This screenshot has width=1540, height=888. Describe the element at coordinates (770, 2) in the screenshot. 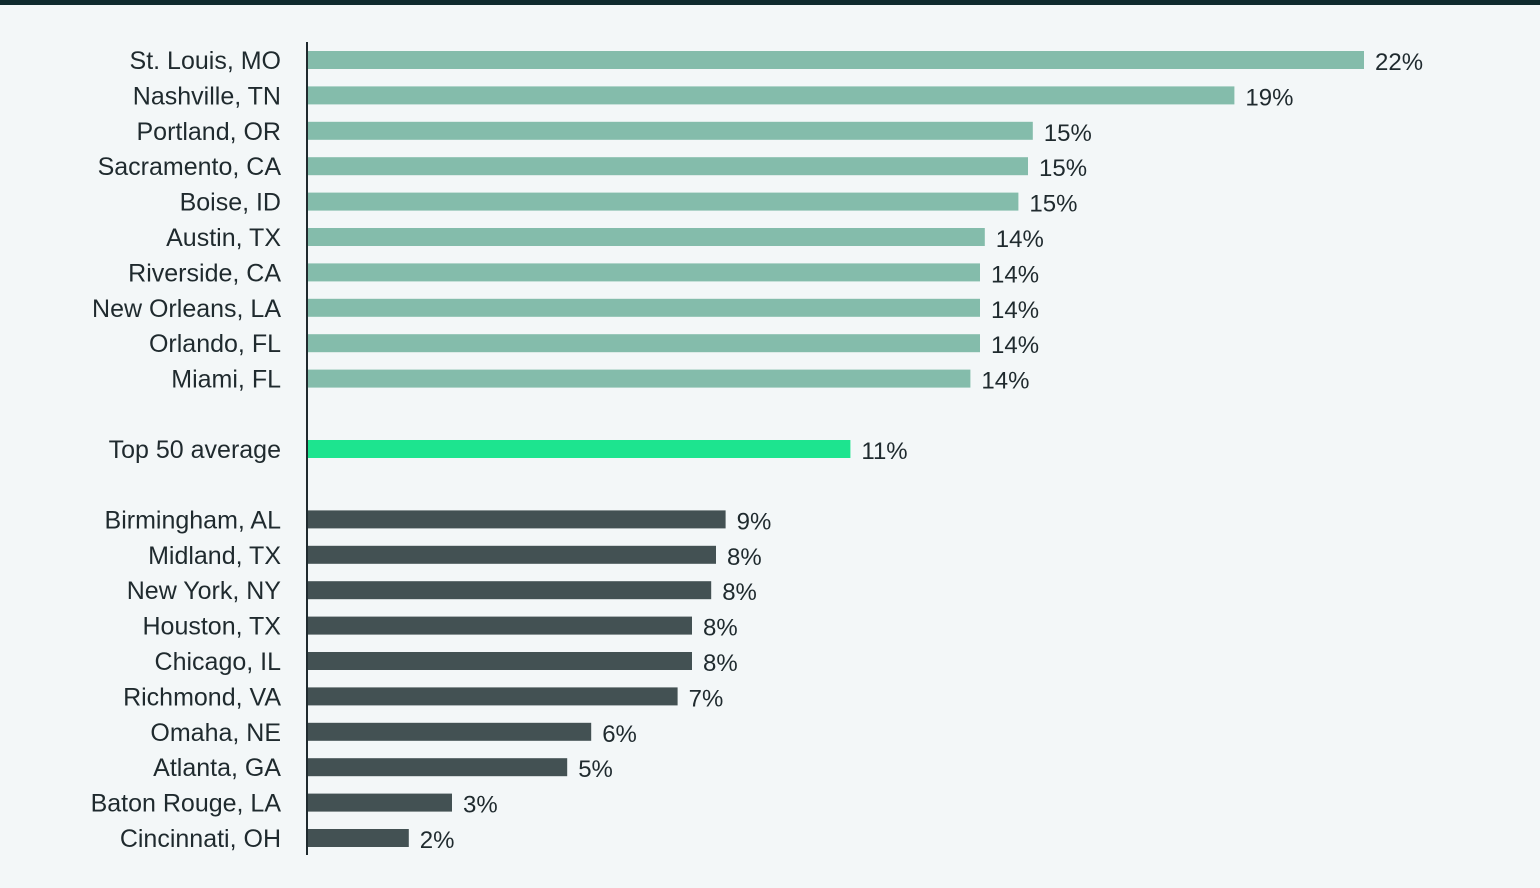

I see `top-rule` at that location.